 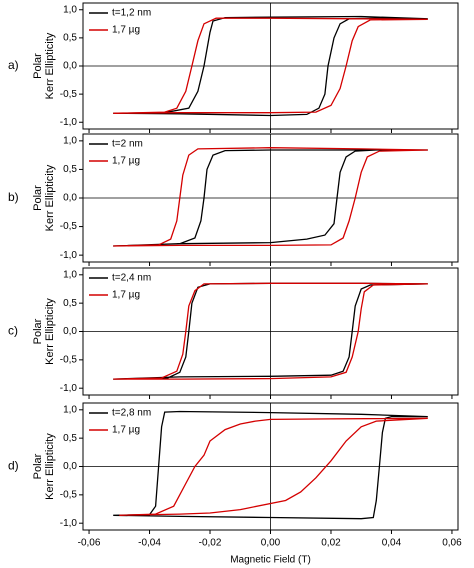 What do you see at coordinates (392, 543) in the screenshot?
I see `x-tick-label: 0,04` at bounding box center [392, 543].